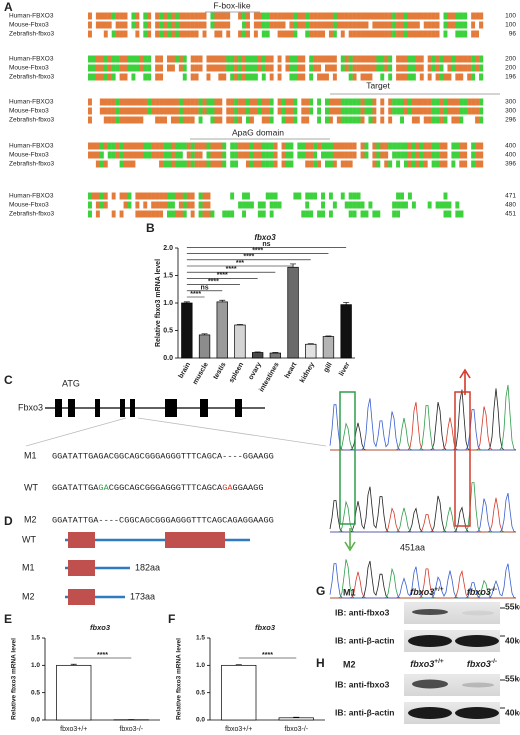  Describe the element at coordinates (510, 120) in the screenshot. I see `sequence-end: 296` at that location.